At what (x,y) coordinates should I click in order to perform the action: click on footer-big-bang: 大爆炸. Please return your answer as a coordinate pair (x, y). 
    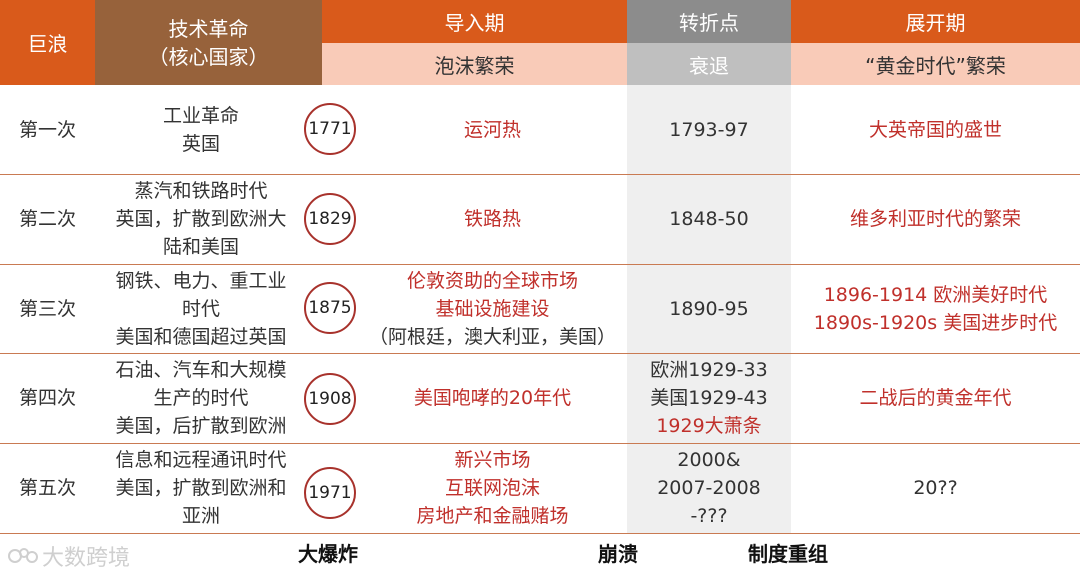
    Looking at the image, I should click on (328, 554).